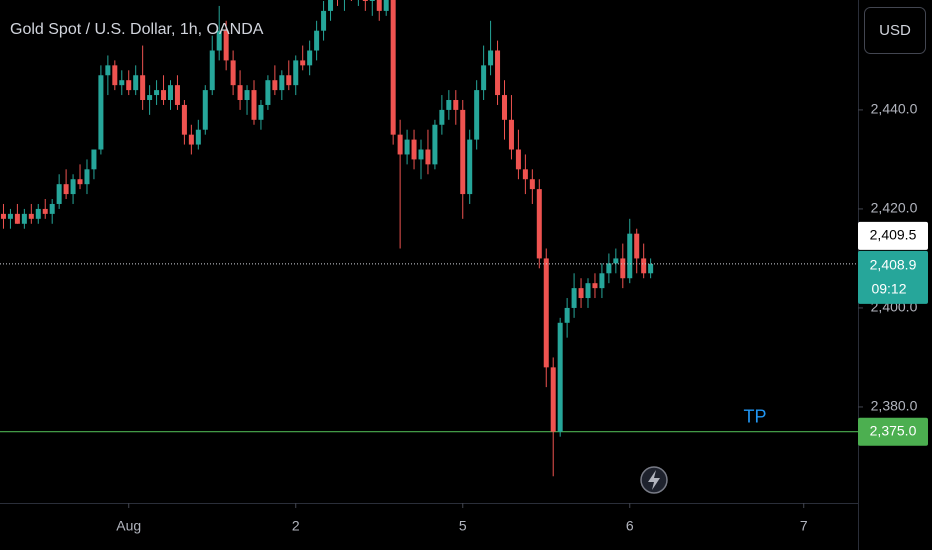 This screenshot has height=550, width=932. What do you see at coordinates (630, 526) in the screenshot?
I see `x-tick-label: 6` at bounding box center [630, 526].